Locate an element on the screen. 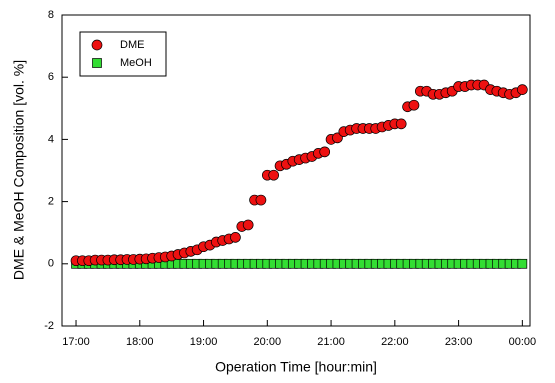 The image size is (555, 383). x-tick-label: 00:00 is located at coordinates (523, 342).